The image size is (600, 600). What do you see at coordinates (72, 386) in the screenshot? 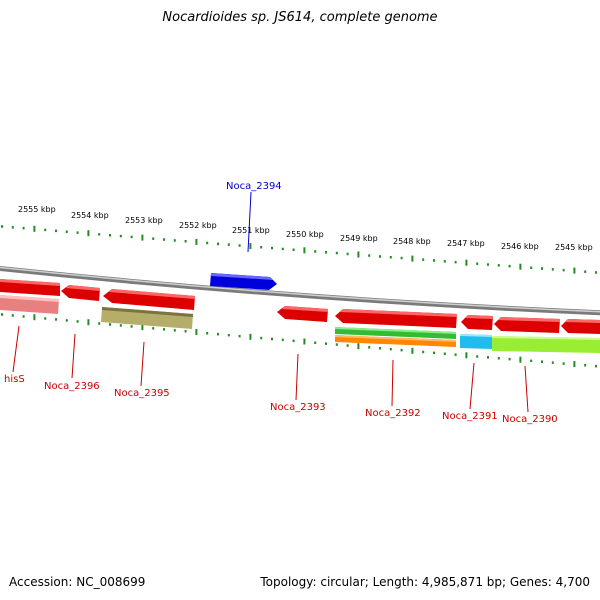
I see `gene-label-noca-2396: Noca_2396` at bounding box center [72, 386].